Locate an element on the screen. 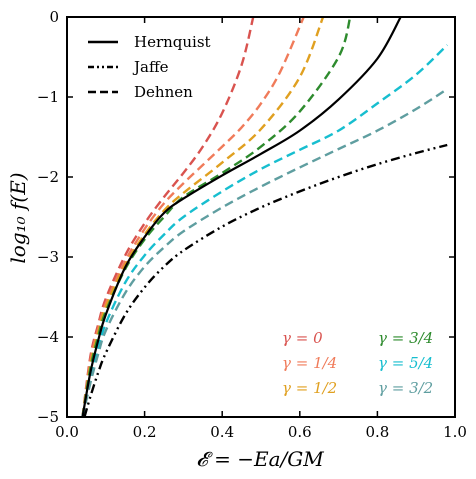  x-tick-label: 0.0 is located at coordinates (67, 432).